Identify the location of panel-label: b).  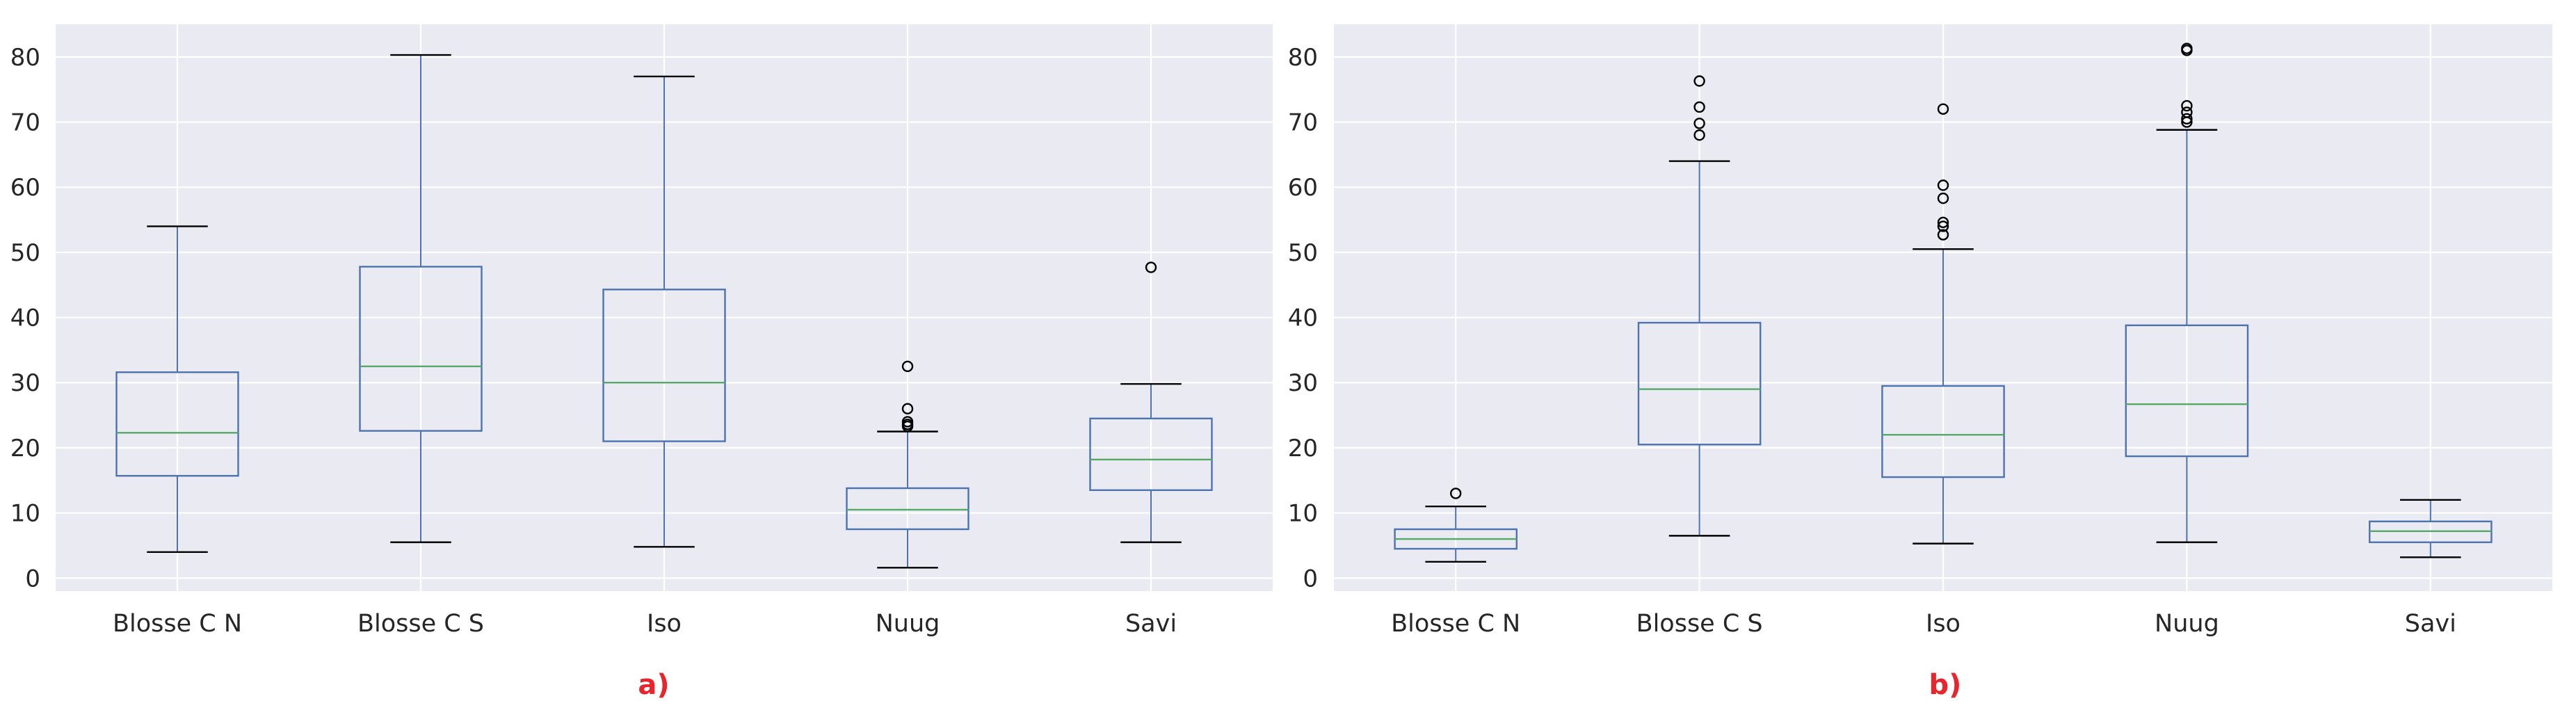
(1946, 685).